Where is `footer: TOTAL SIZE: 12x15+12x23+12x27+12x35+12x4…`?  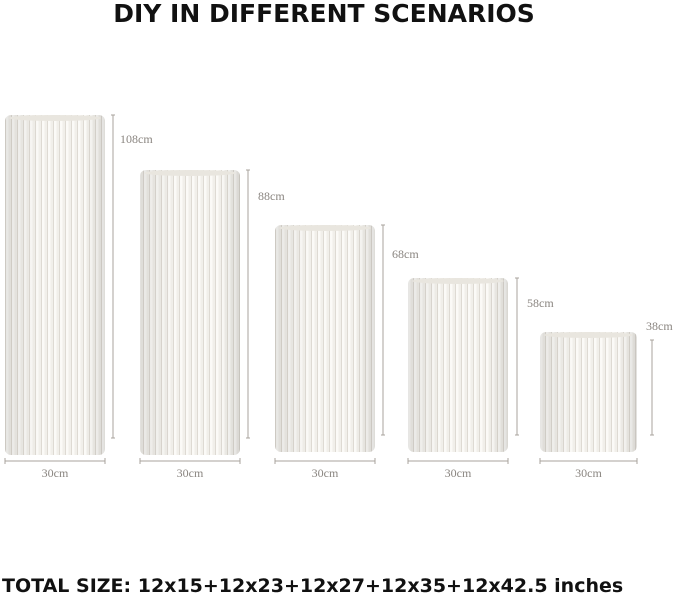
footer: TOTAL SIZE: 12x15+12x23+12x27+12x35+12x4… is located at coordinates (312, 585).